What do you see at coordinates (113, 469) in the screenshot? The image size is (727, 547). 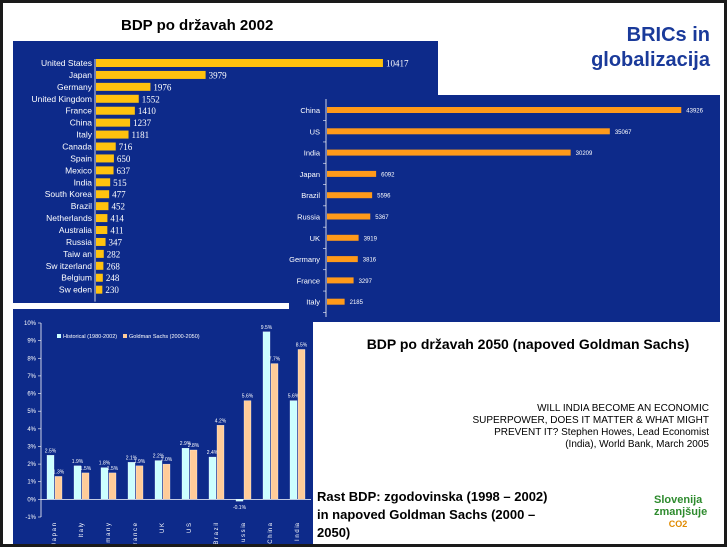 I see `growth-value-label: 1.5%` at bounding box center [113, 469].